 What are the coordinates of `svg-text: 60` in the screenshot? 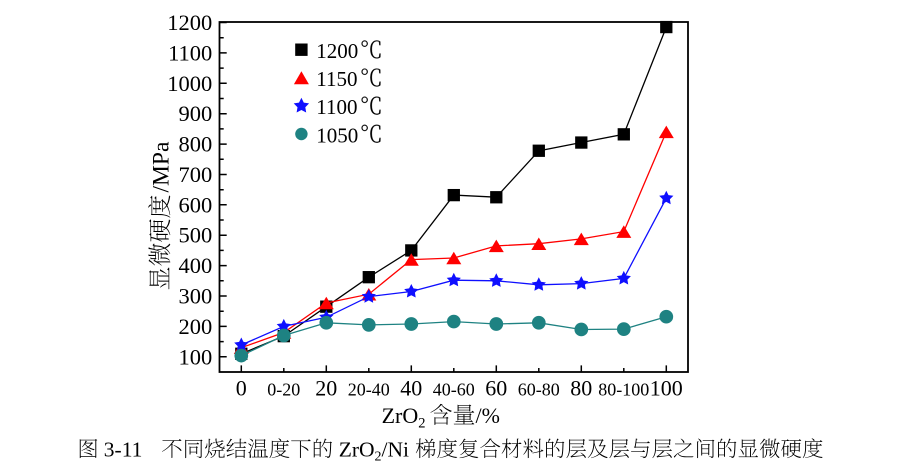 It's located at (496, 388).